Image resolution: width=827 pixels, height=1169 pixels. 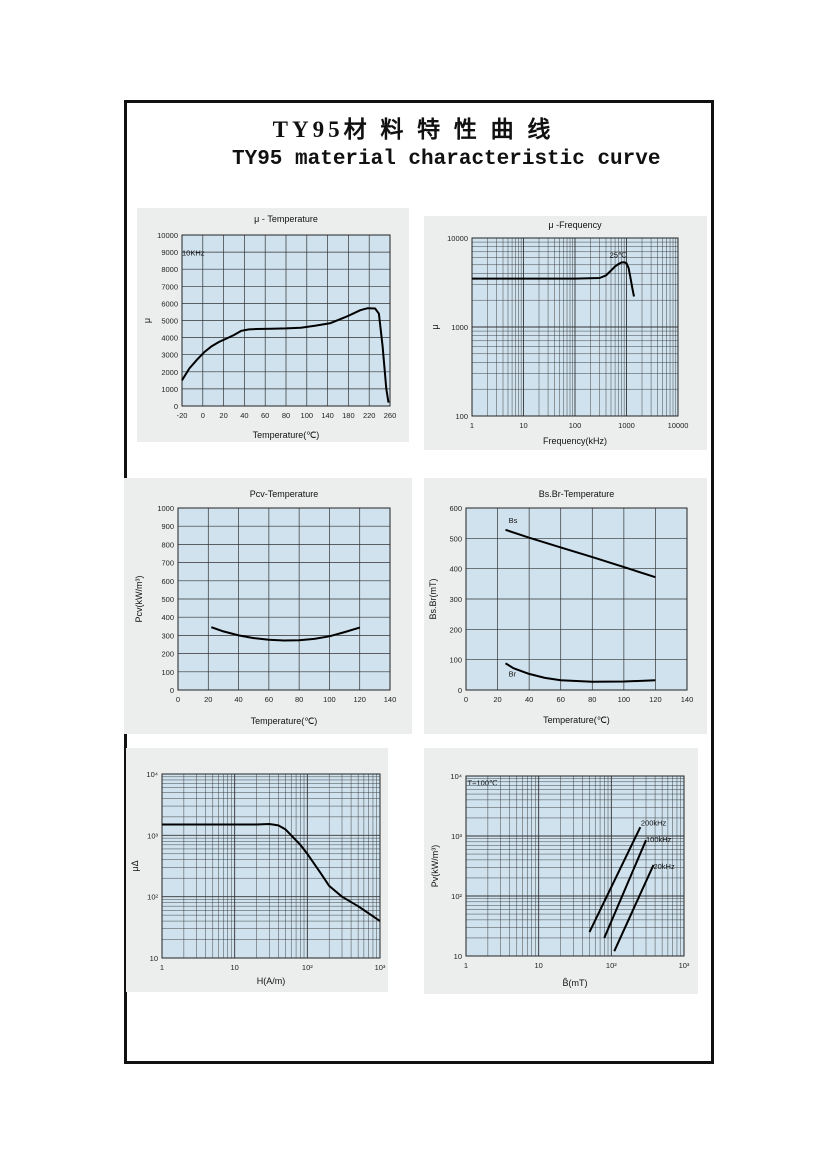 What do you see at coordinates (413, 129) in the screenshot?
I see `page-title-chinese: TY95材 料 特 性 曲 线` at bounding box center [413, 129].